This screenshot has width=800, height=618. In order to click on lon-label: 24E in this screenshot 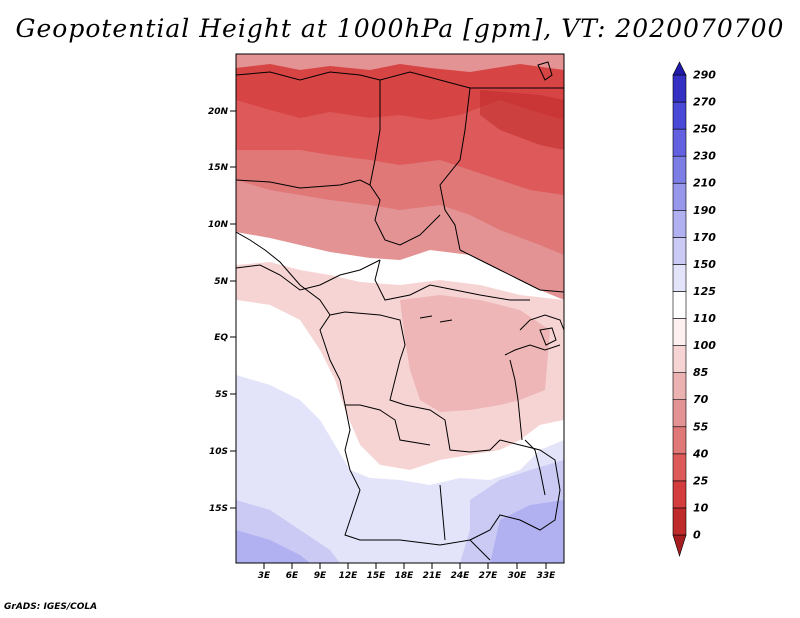, I will do `click(461, 576)`.